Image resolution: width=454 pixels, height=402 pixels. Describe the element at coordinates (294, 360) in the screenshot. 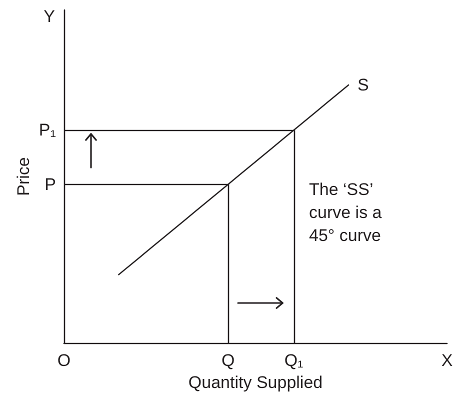

I see `x-tick-label: Q₁` at that location.